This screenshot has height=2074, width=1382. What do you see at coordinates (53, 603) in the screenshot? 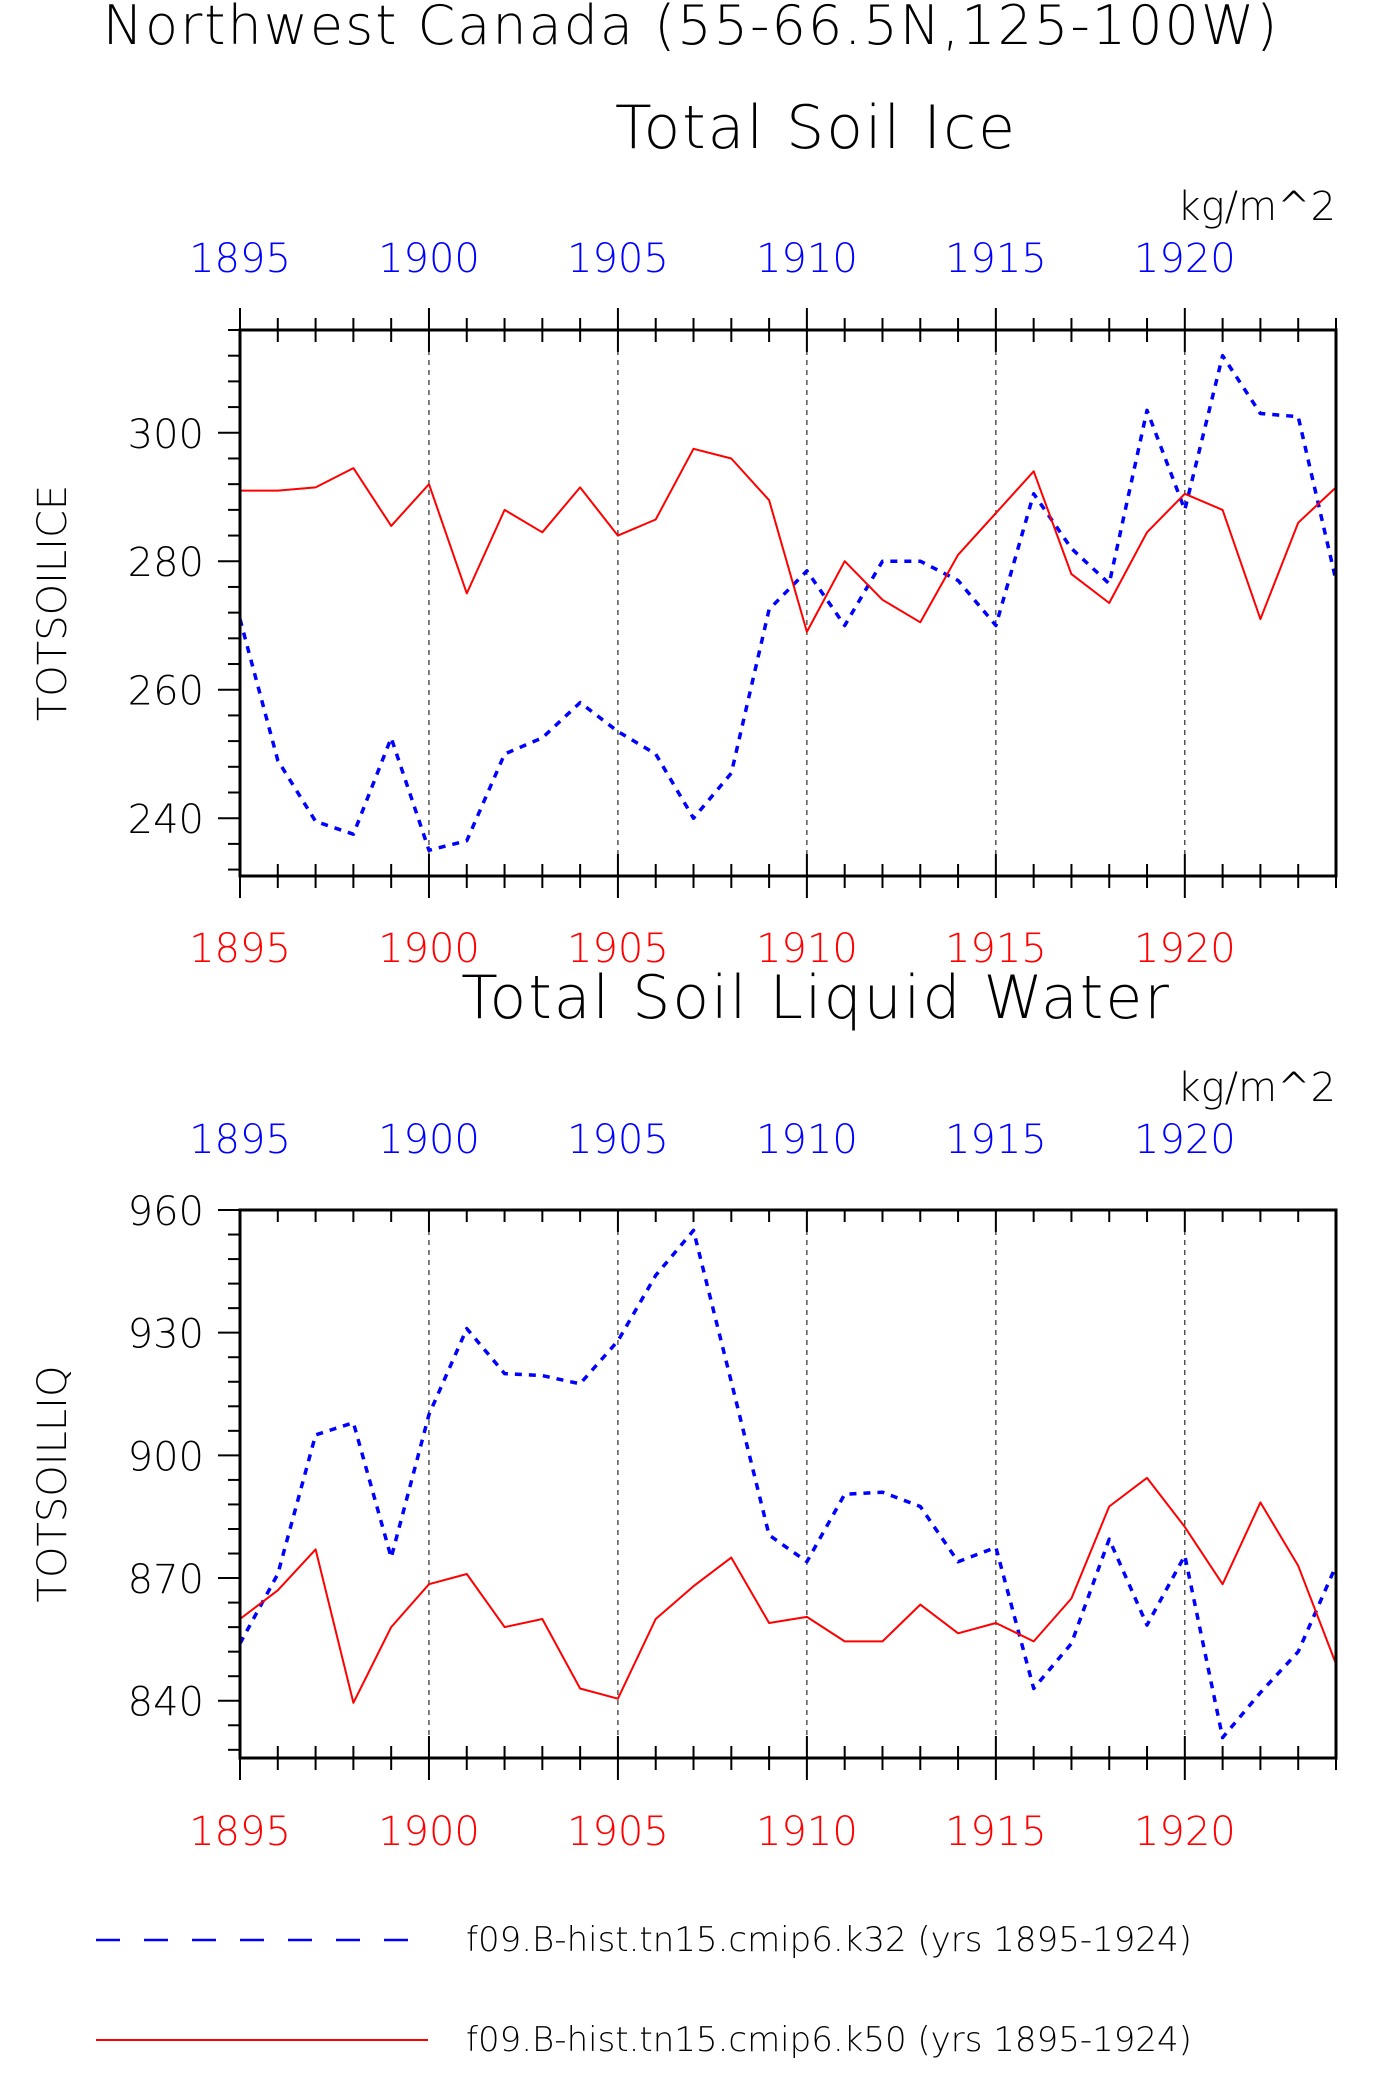
I see `y-axis-label: TOTSOILICE` at bounding box center [53, 603].